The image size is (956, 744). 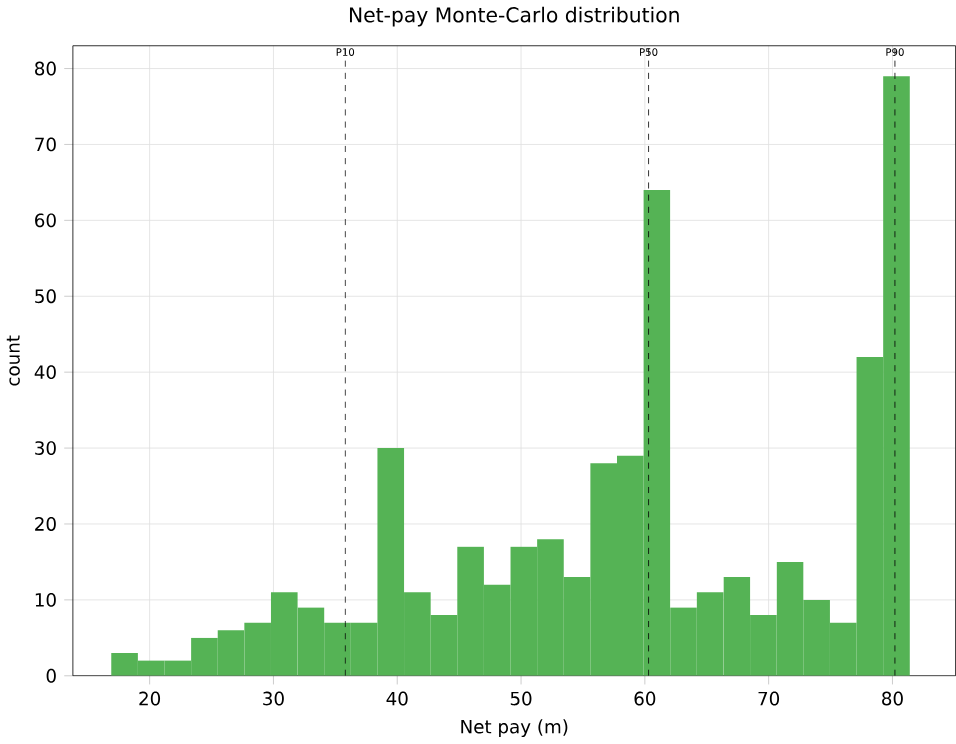 I want to click on y-tick-label: 80, so click(x=45, y=68).